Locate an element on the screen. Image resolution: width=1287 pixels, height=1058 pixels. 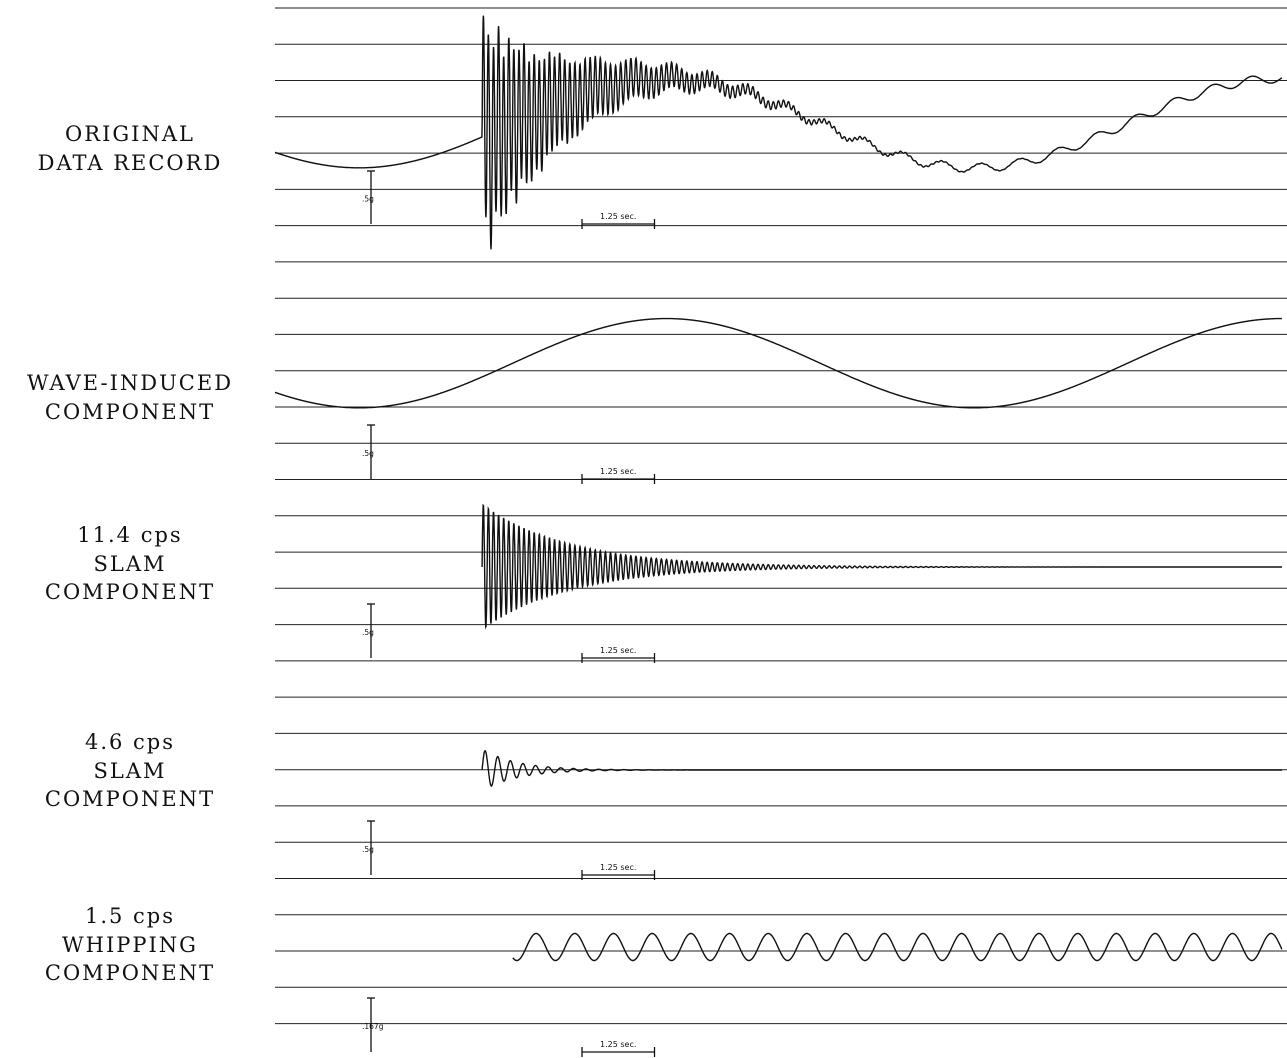
panel-label: 4.6 cps SLAM COMPONENT is located at coordinates (130, 771).